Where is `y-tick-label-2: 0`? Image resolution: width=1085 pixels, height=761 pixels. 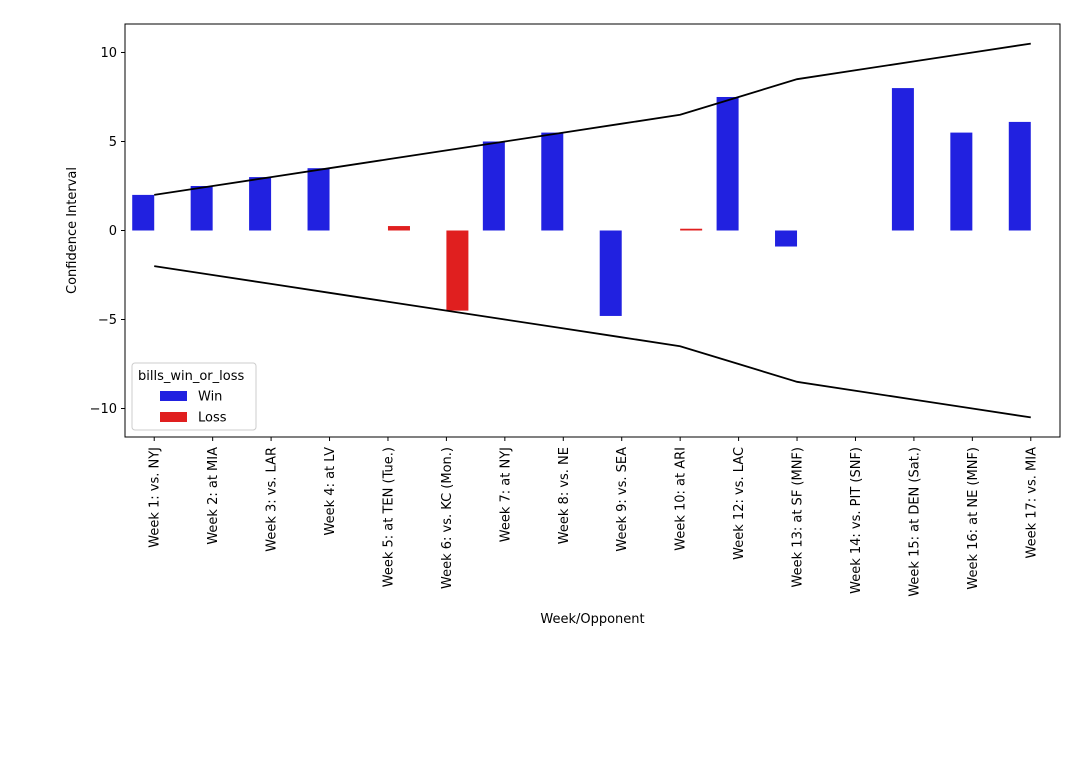 y-tick-label-2: 0 is located at coordinates (113, 231).